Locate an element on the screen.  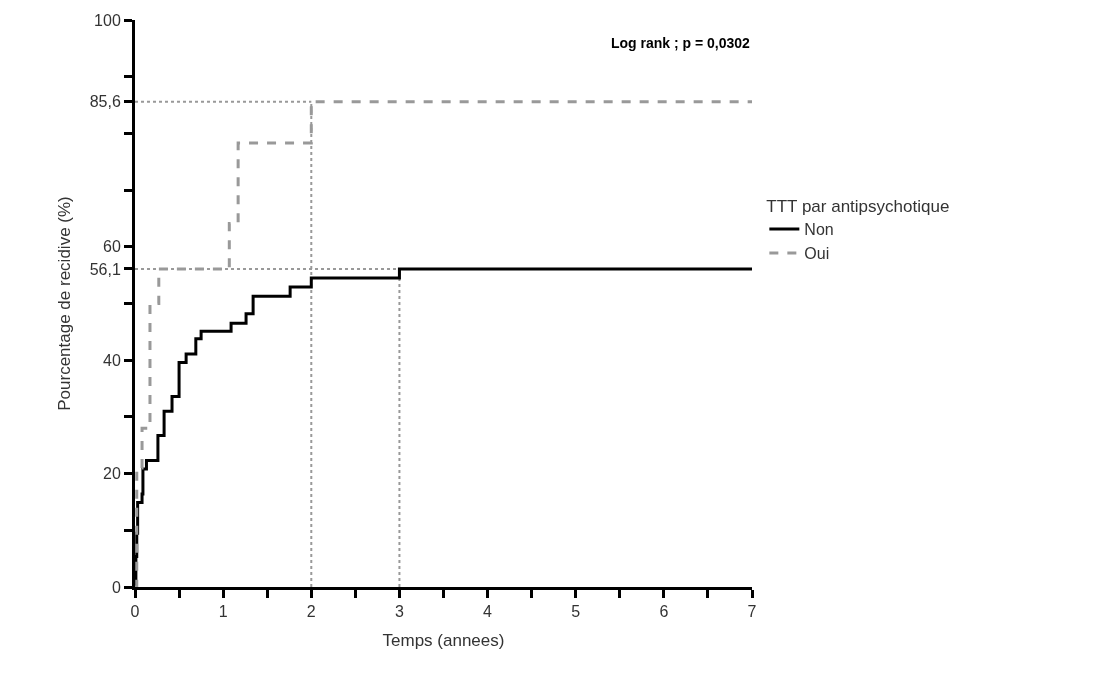
annotation: Log rank ; p = 0,0302 is located at coordinates (681, 43).